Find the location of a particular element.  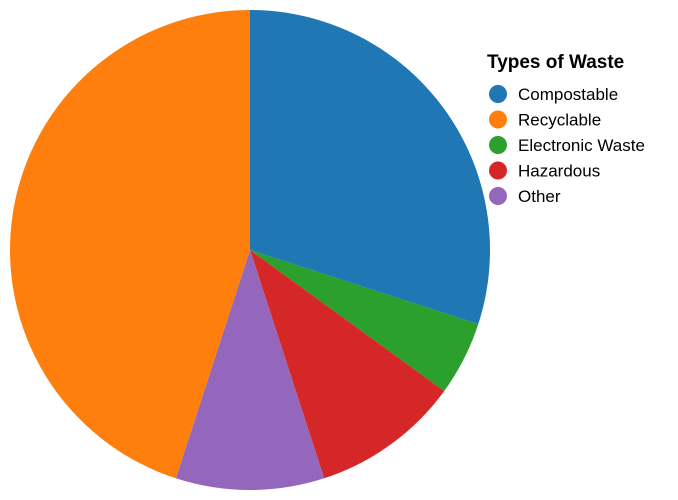

pie-slice-other is located at coordinates (250, 370).